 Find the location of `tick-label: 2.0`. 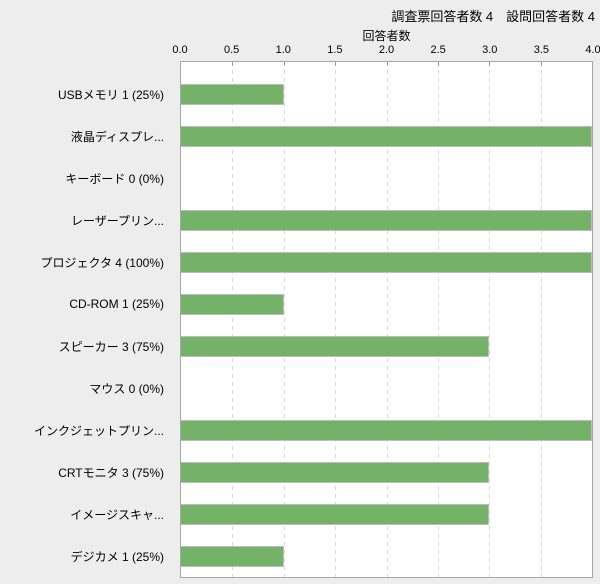

tick-label: 2.0 is located at coordinates (386, 50).